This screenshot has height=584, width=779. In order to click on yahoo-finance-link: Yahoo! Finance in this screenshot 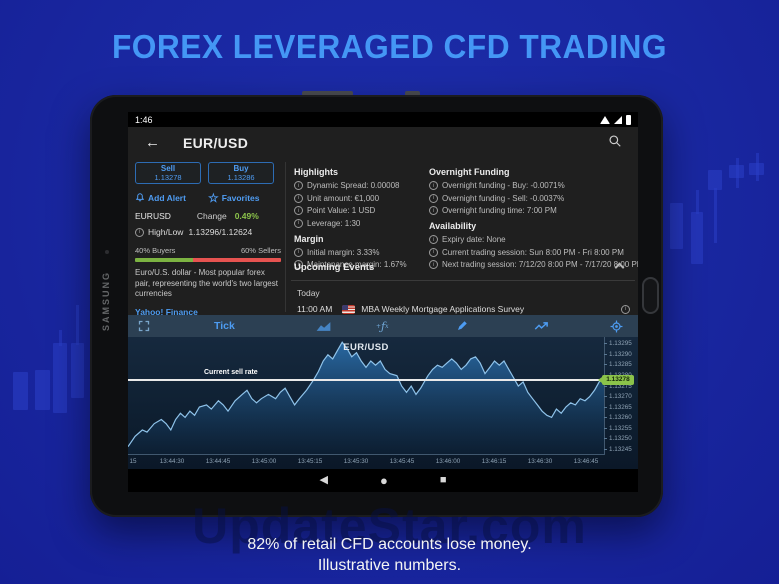, I will do `click(166, 311)`.